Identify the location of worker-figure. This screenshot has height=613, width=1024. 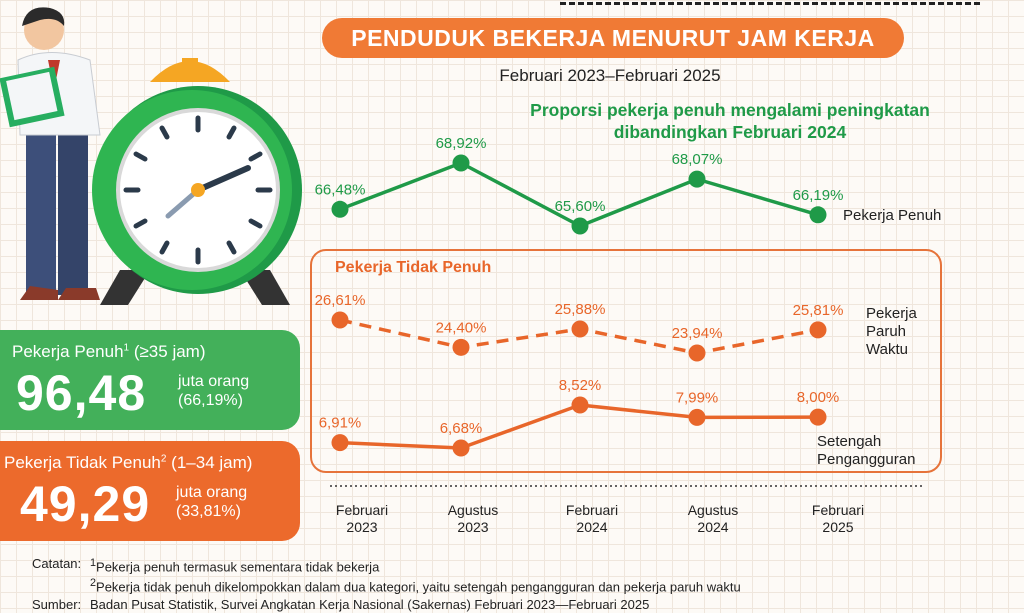
(50, 153).